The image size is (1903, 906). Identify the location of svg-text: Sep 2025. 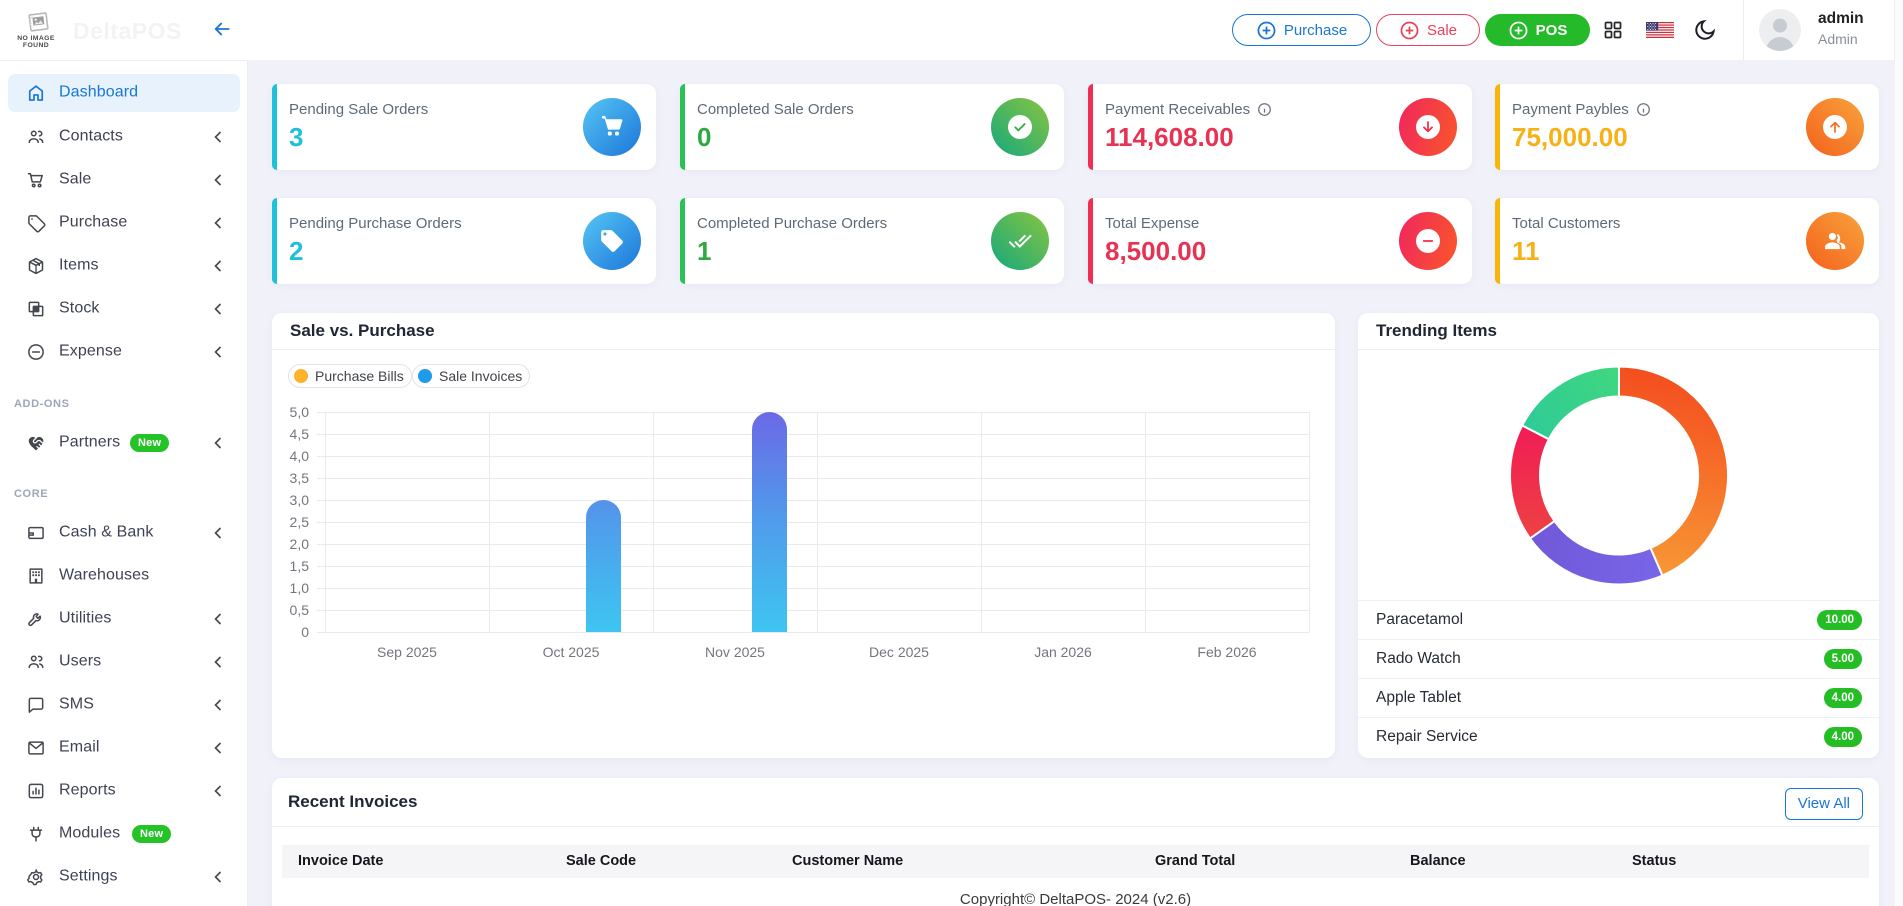
(407, 652).